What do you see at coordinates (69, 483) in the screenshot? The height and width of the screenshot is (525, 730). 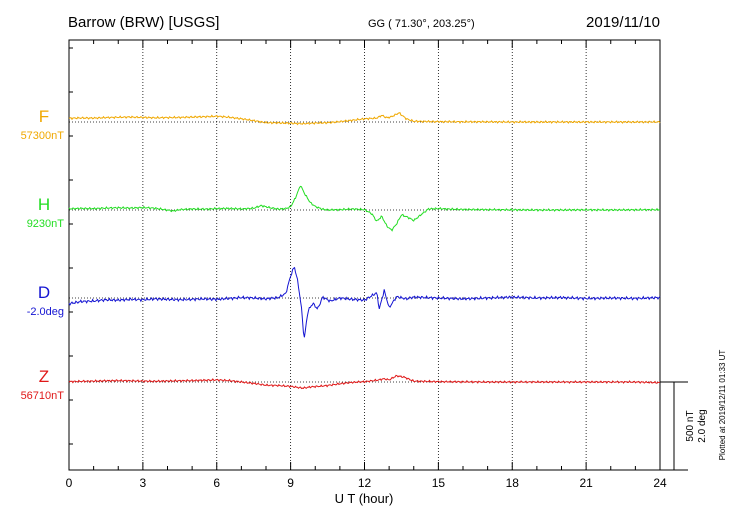 I see `x-tick-label-0: 0` at bounding box center [69, 483].